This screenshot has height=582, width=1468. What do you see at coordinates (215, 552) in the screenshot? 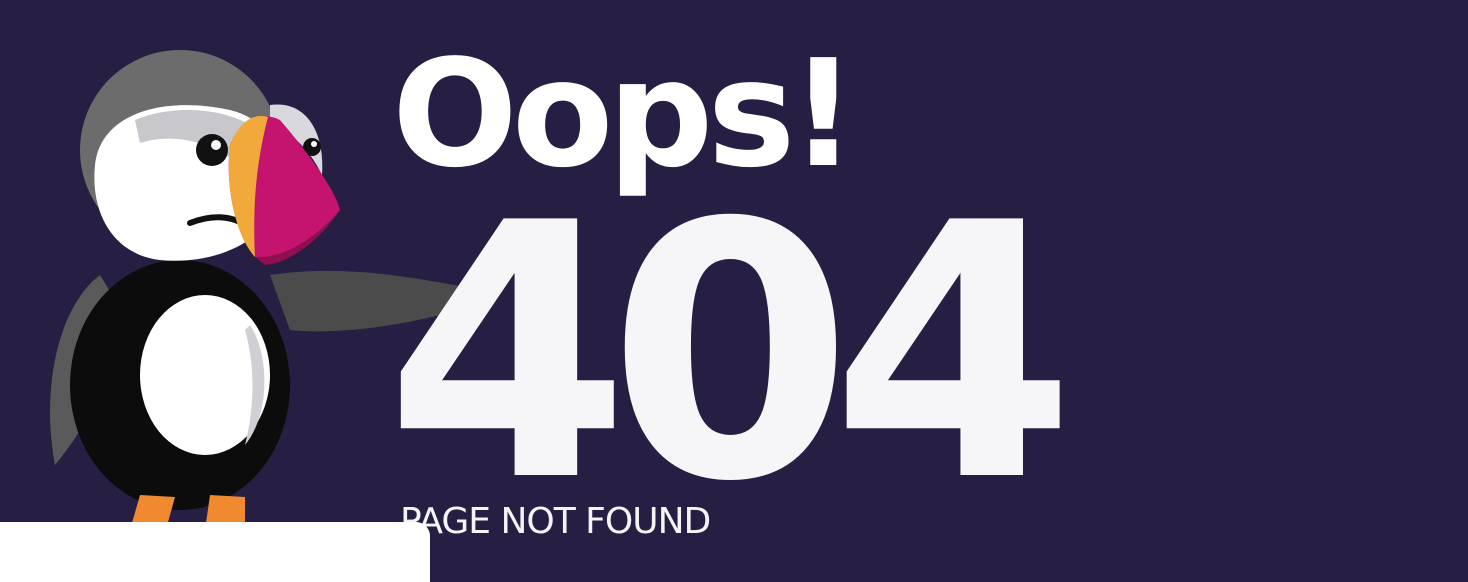
I see `bottom-panel` at bounding box center [215, 552].